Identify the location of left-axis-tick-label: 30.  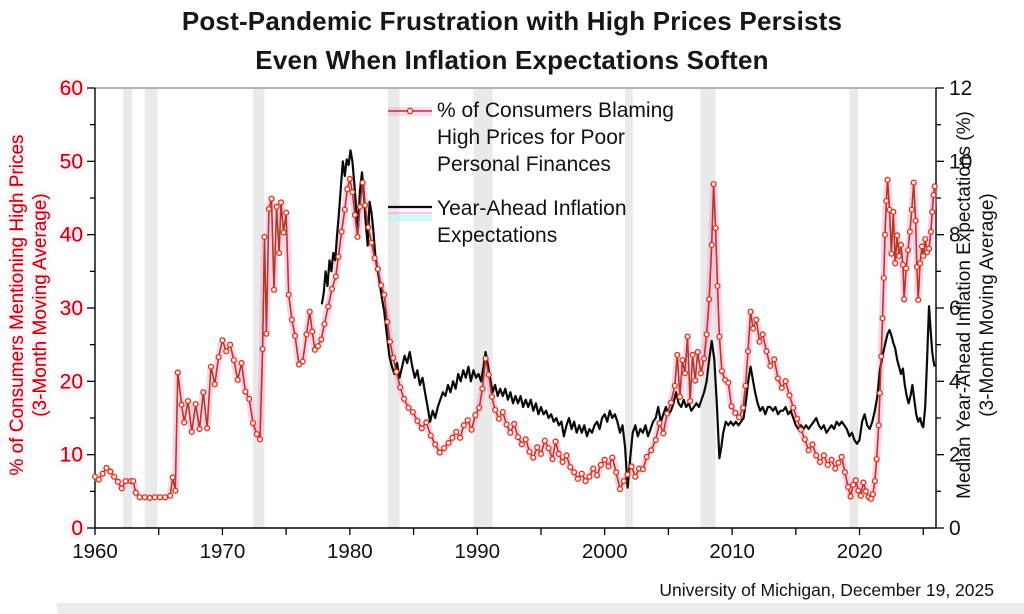
(71, 308).